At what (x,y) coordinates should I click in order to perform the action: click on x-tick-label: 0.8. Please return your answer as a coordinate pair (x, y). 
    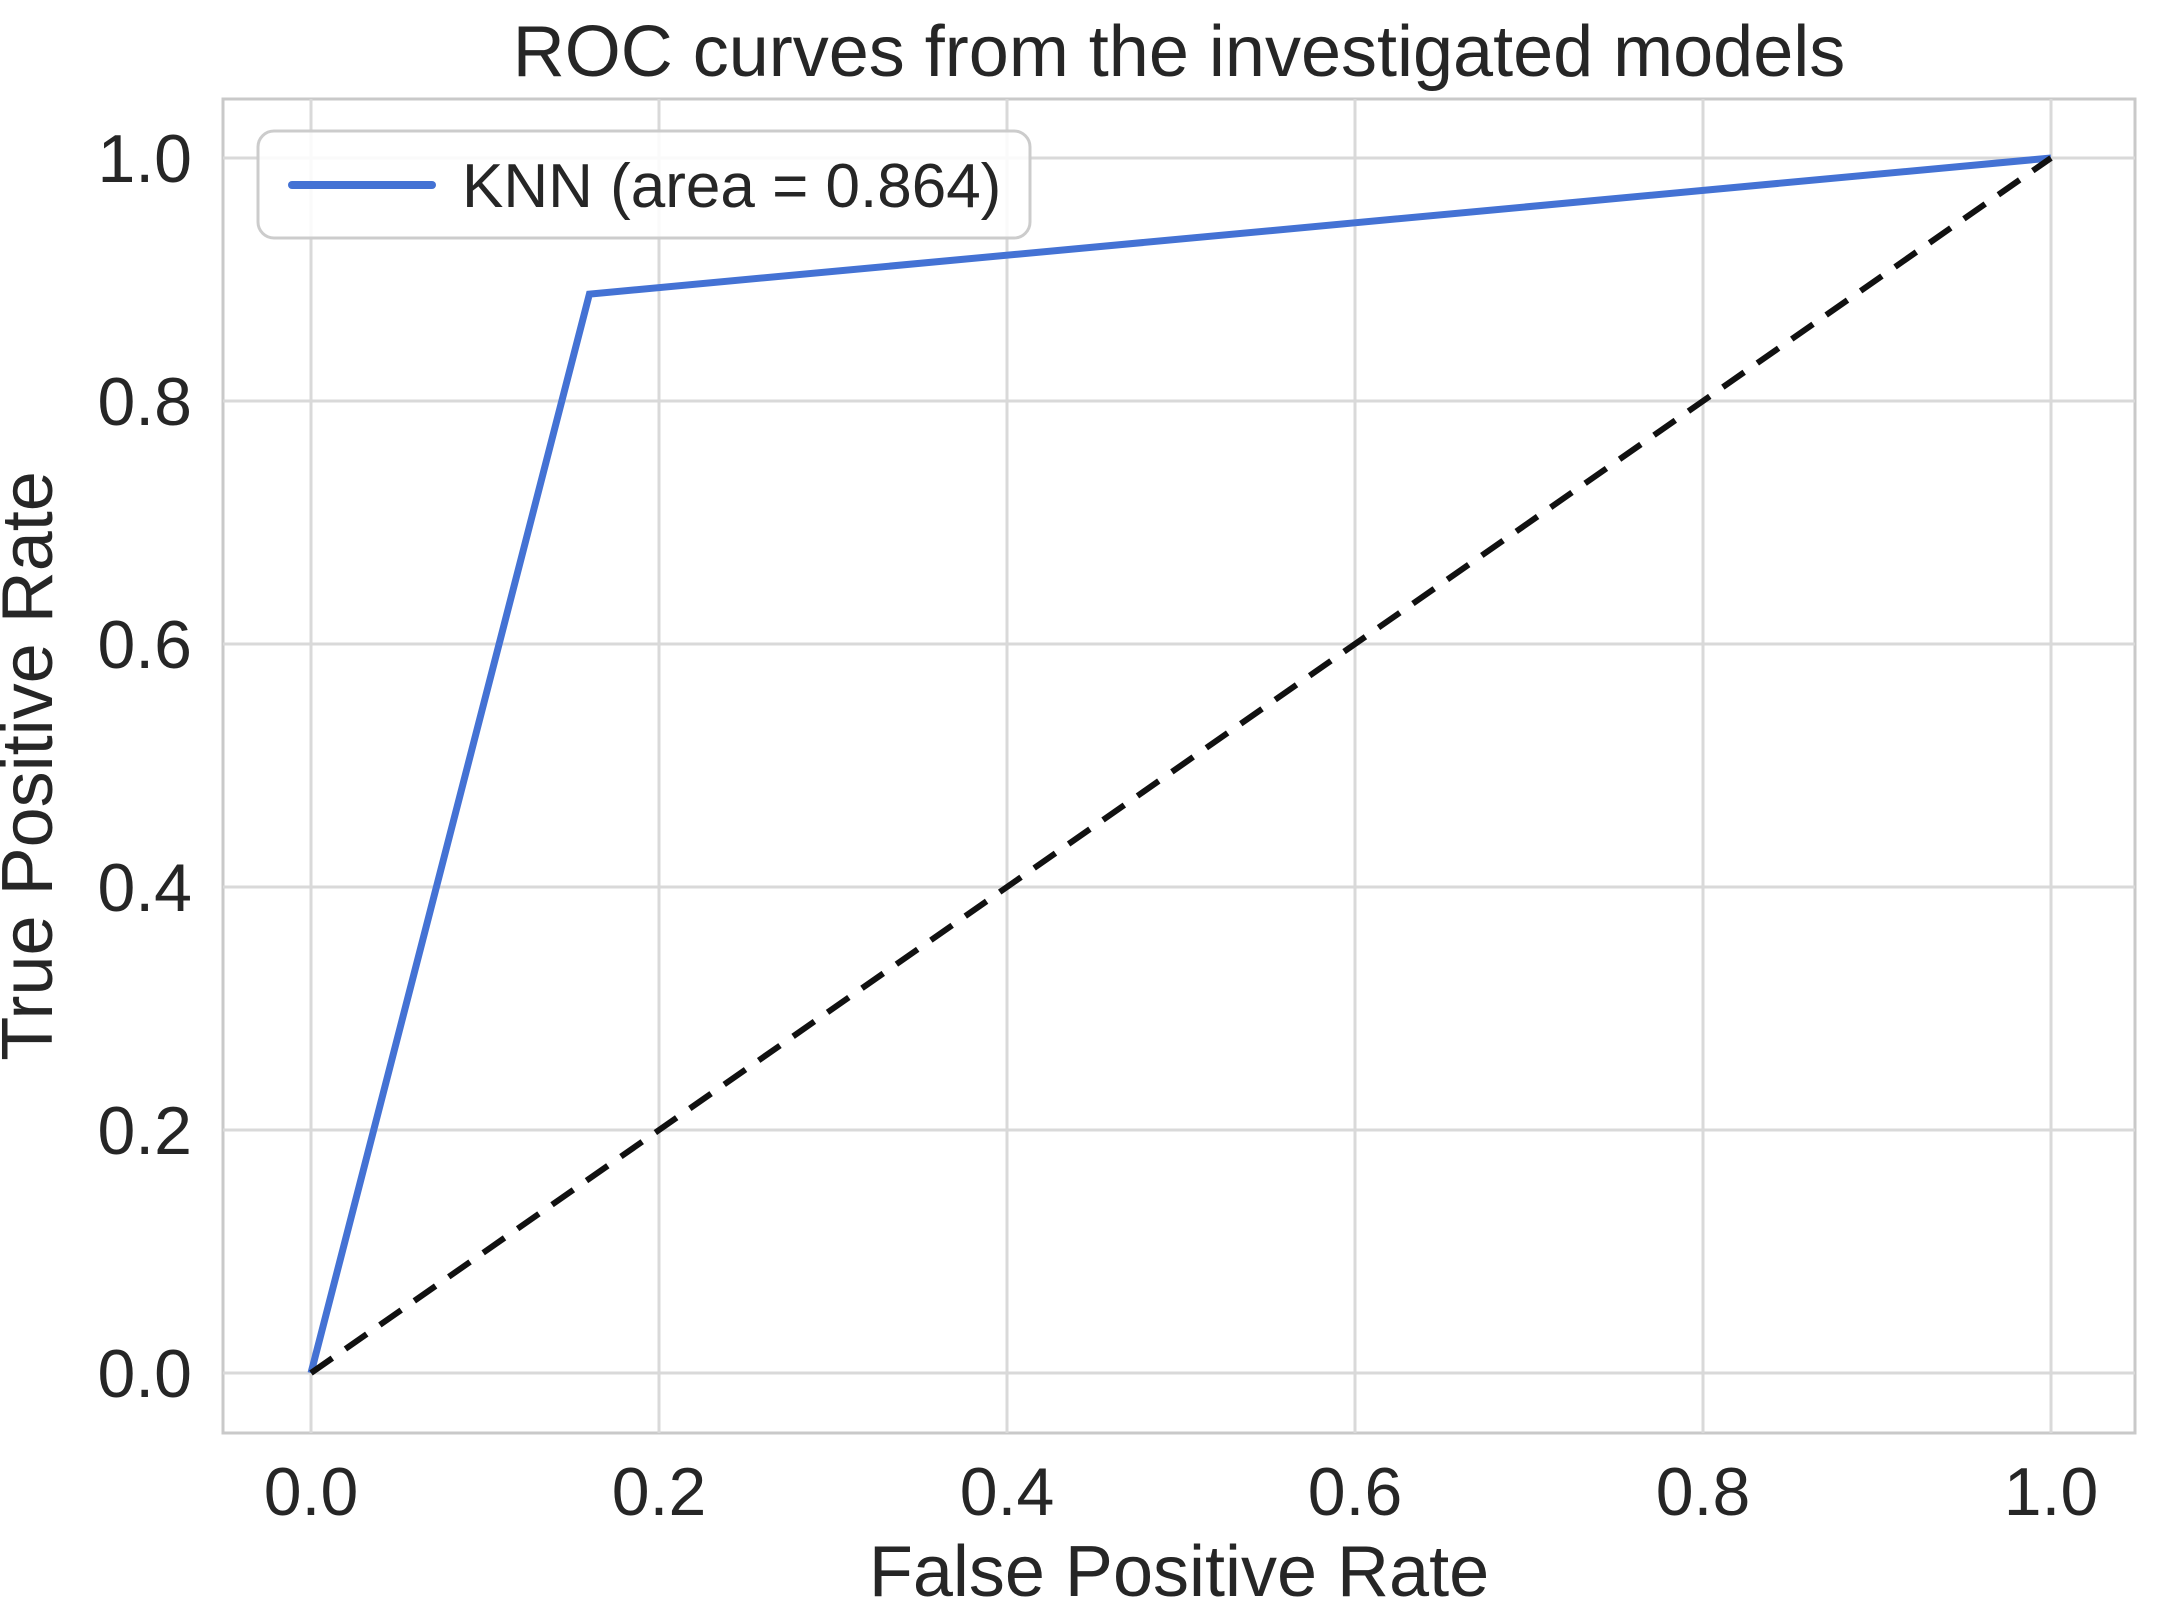
    Looking at the image, I should click on (1703, 1492).